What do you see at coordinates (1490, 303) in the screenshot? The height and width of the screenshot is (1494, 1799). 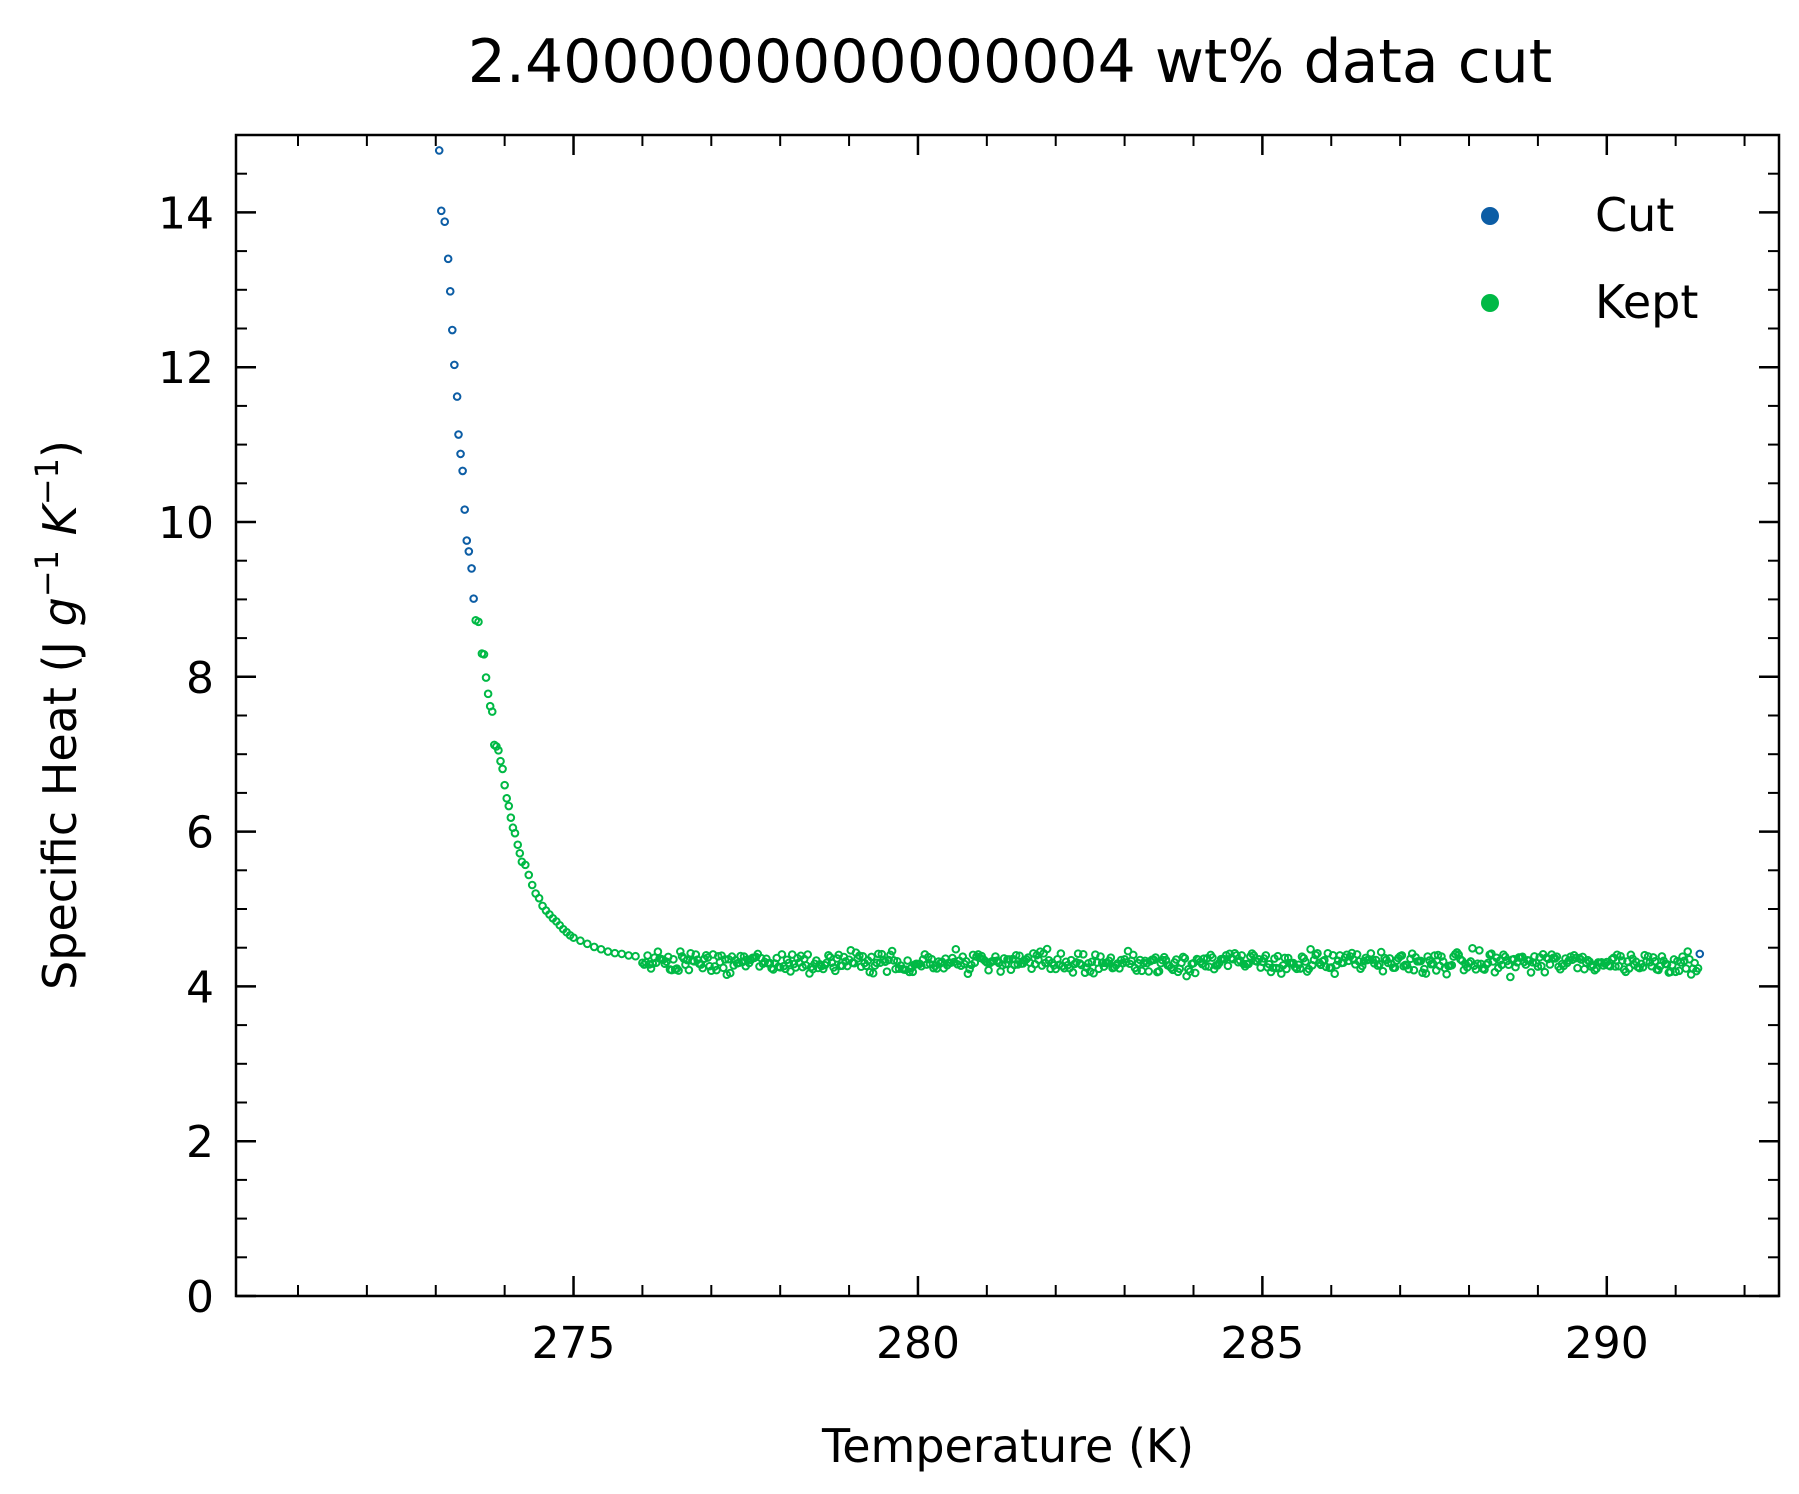 I see `legend-marker-kept` at bounding box center [1490, 303].